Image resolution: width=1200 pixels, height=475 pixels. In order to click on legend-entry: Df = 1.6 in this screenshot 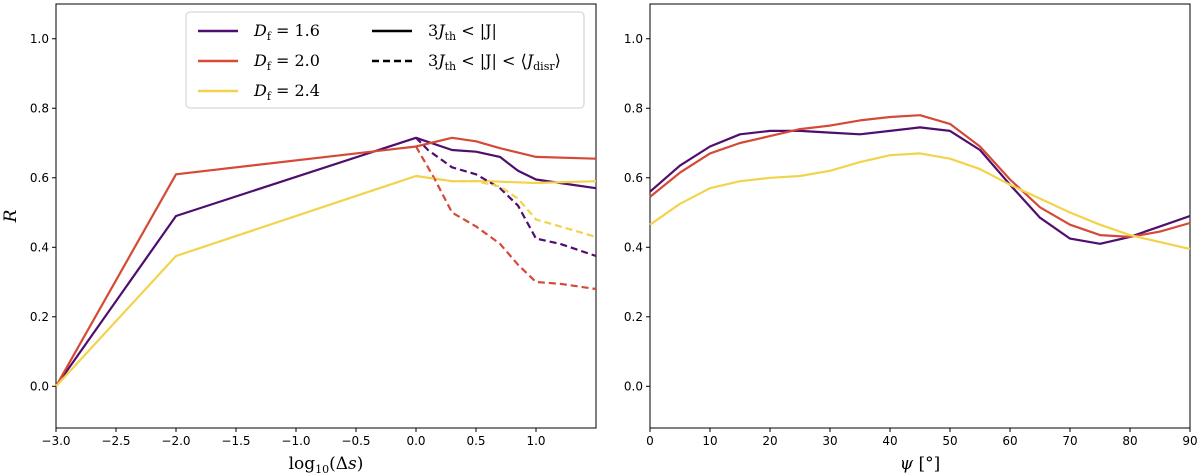, I will do `click(259, 32)`.